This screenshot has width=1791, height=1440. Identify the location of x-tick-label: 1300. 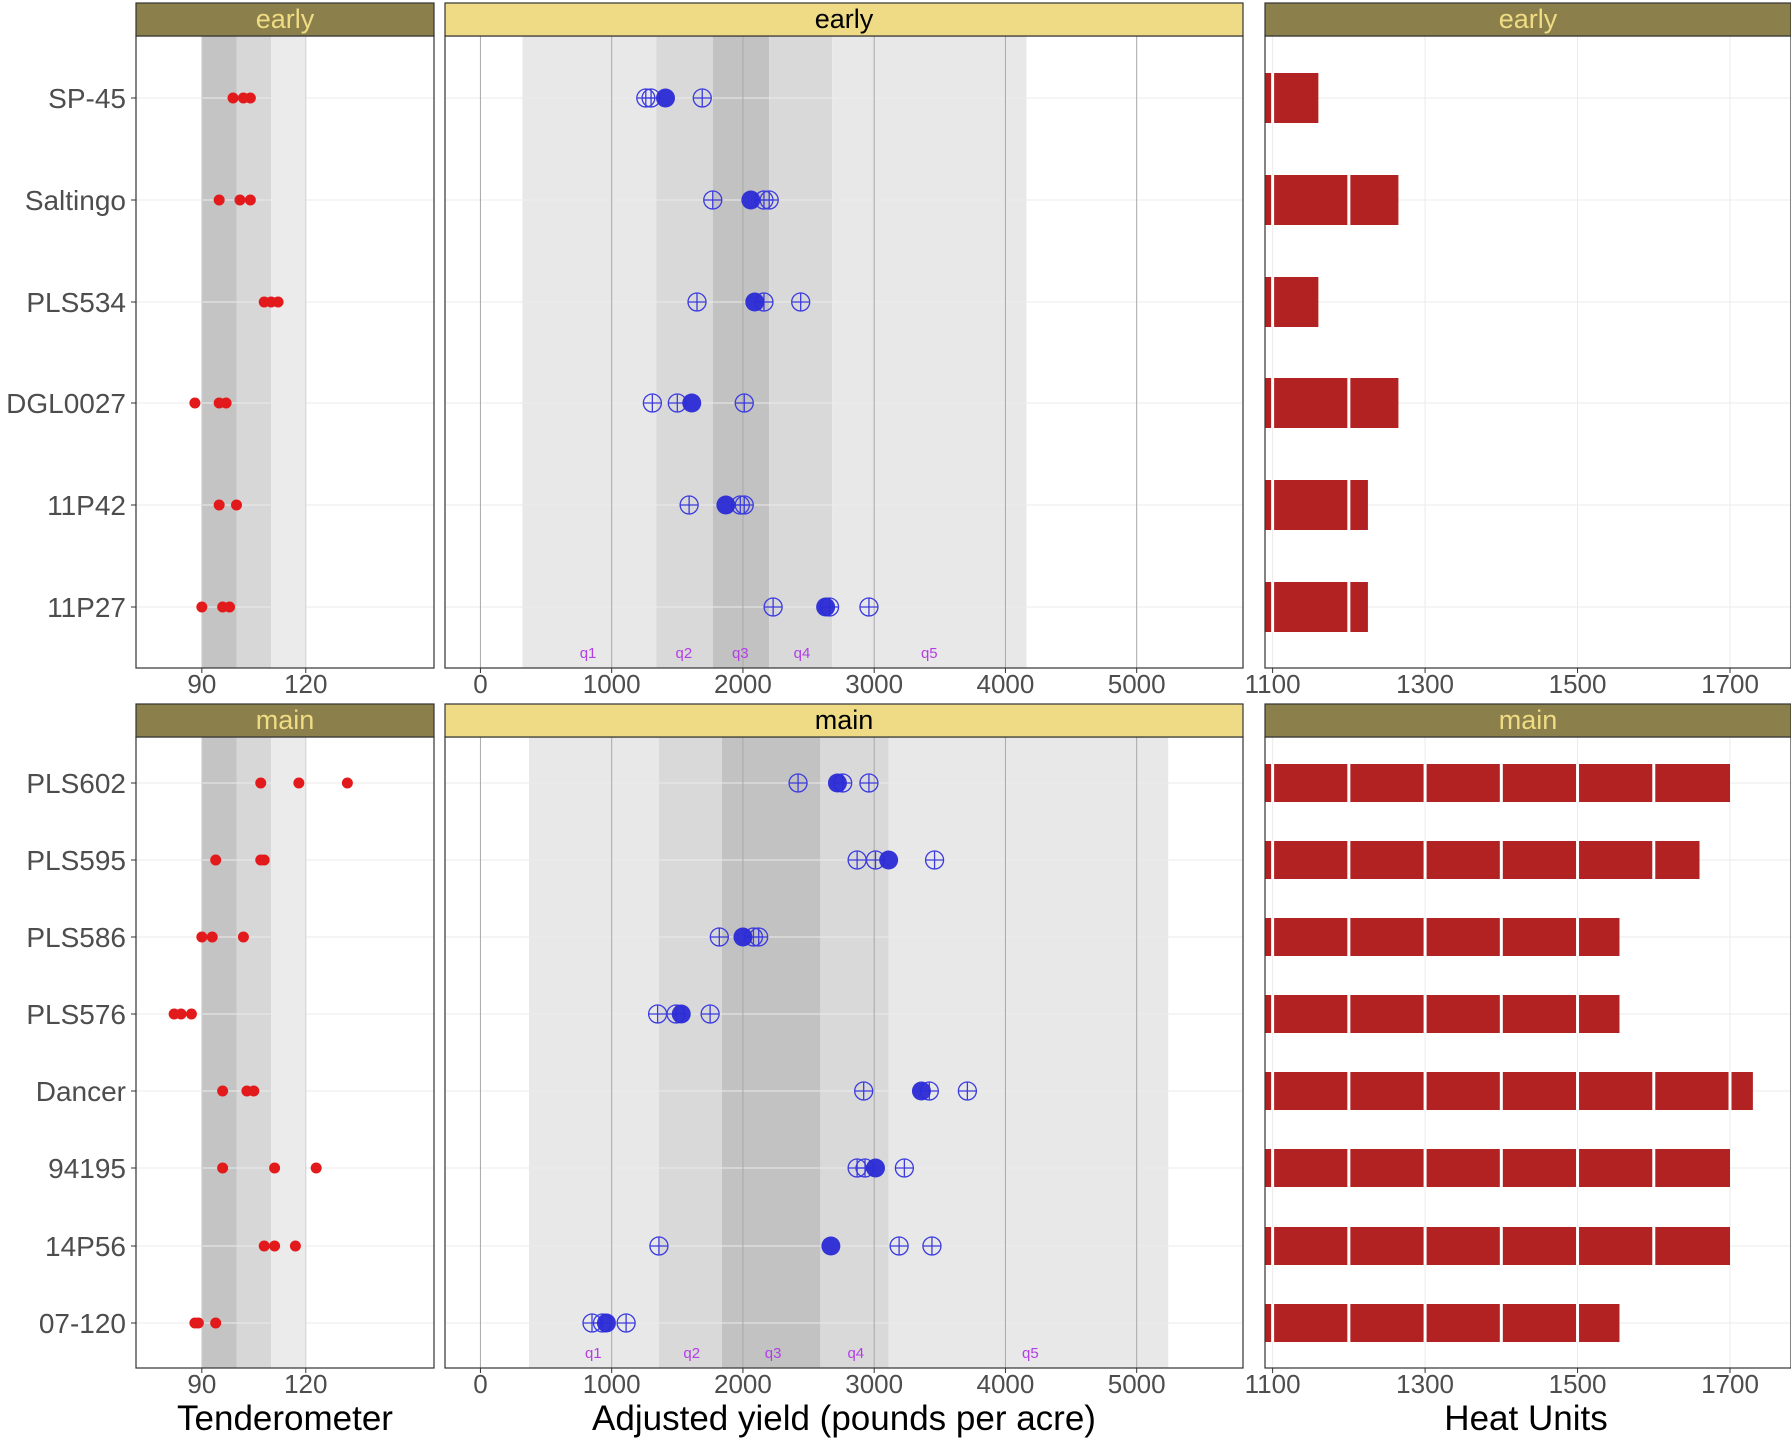
(1425, 684).